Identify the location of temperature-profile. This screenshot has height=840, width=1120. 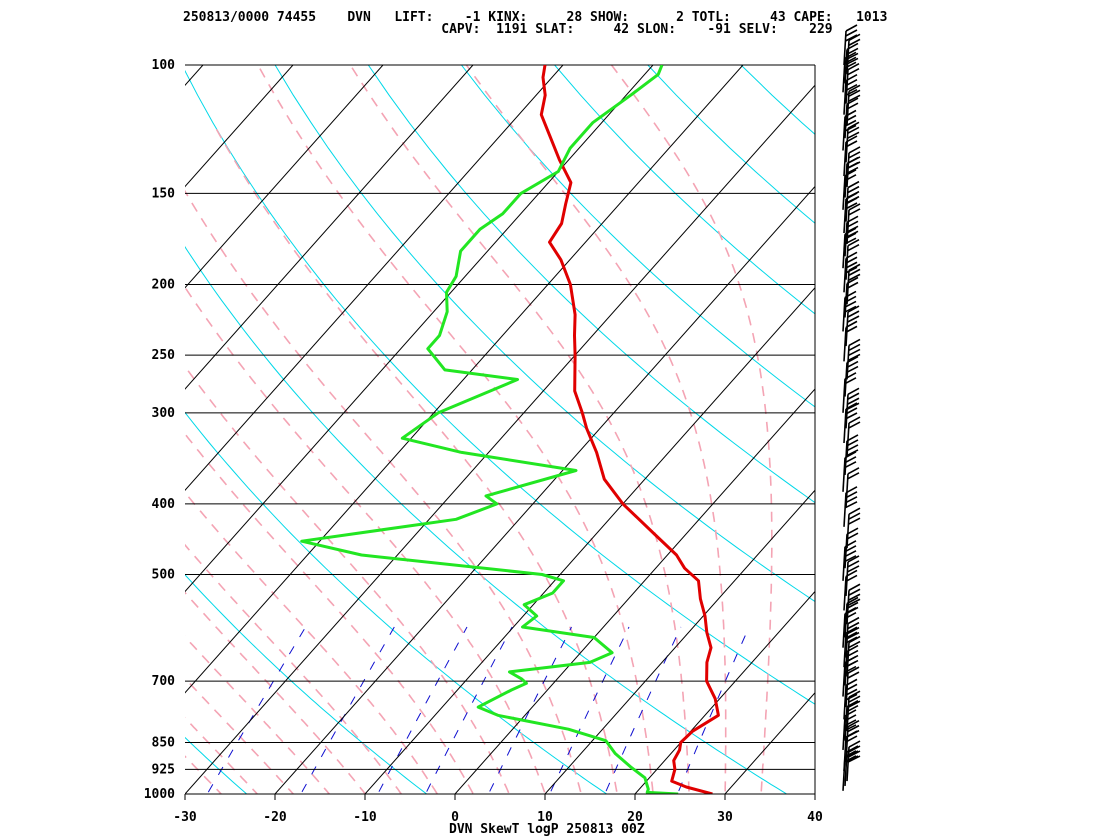
(629, 429).